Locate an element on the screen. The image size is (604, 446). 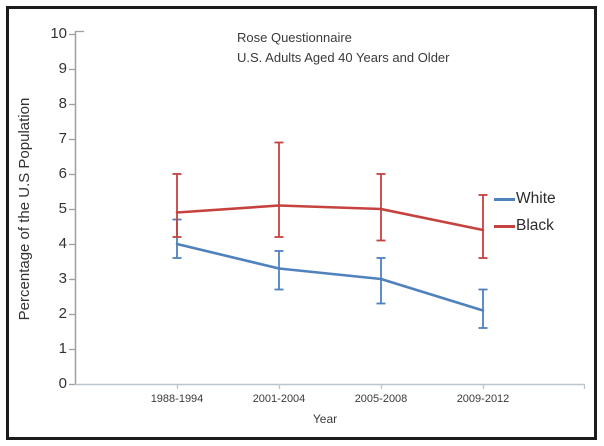
white-line-swatch is located at coordinates (504, 199).